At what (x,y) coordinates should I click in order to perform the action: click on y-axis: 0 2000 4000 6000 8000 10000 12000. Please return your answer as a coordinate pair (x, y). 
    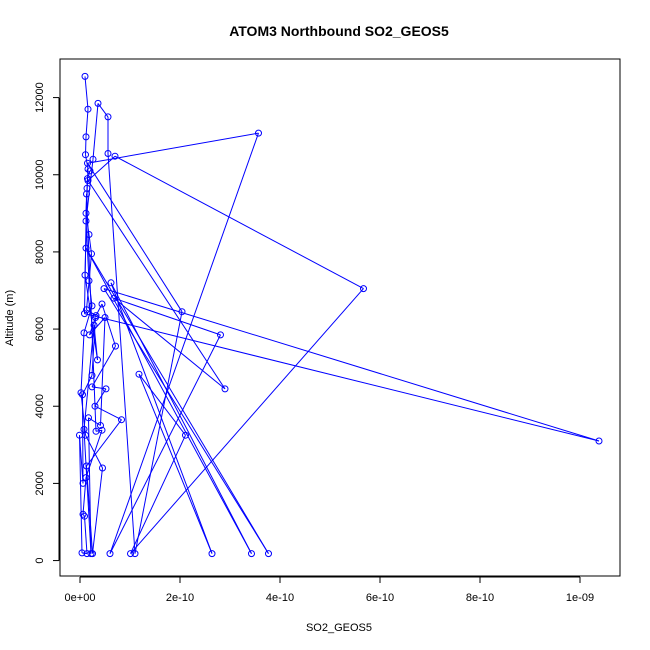
    Looking at the image, I should click on (47, 323).